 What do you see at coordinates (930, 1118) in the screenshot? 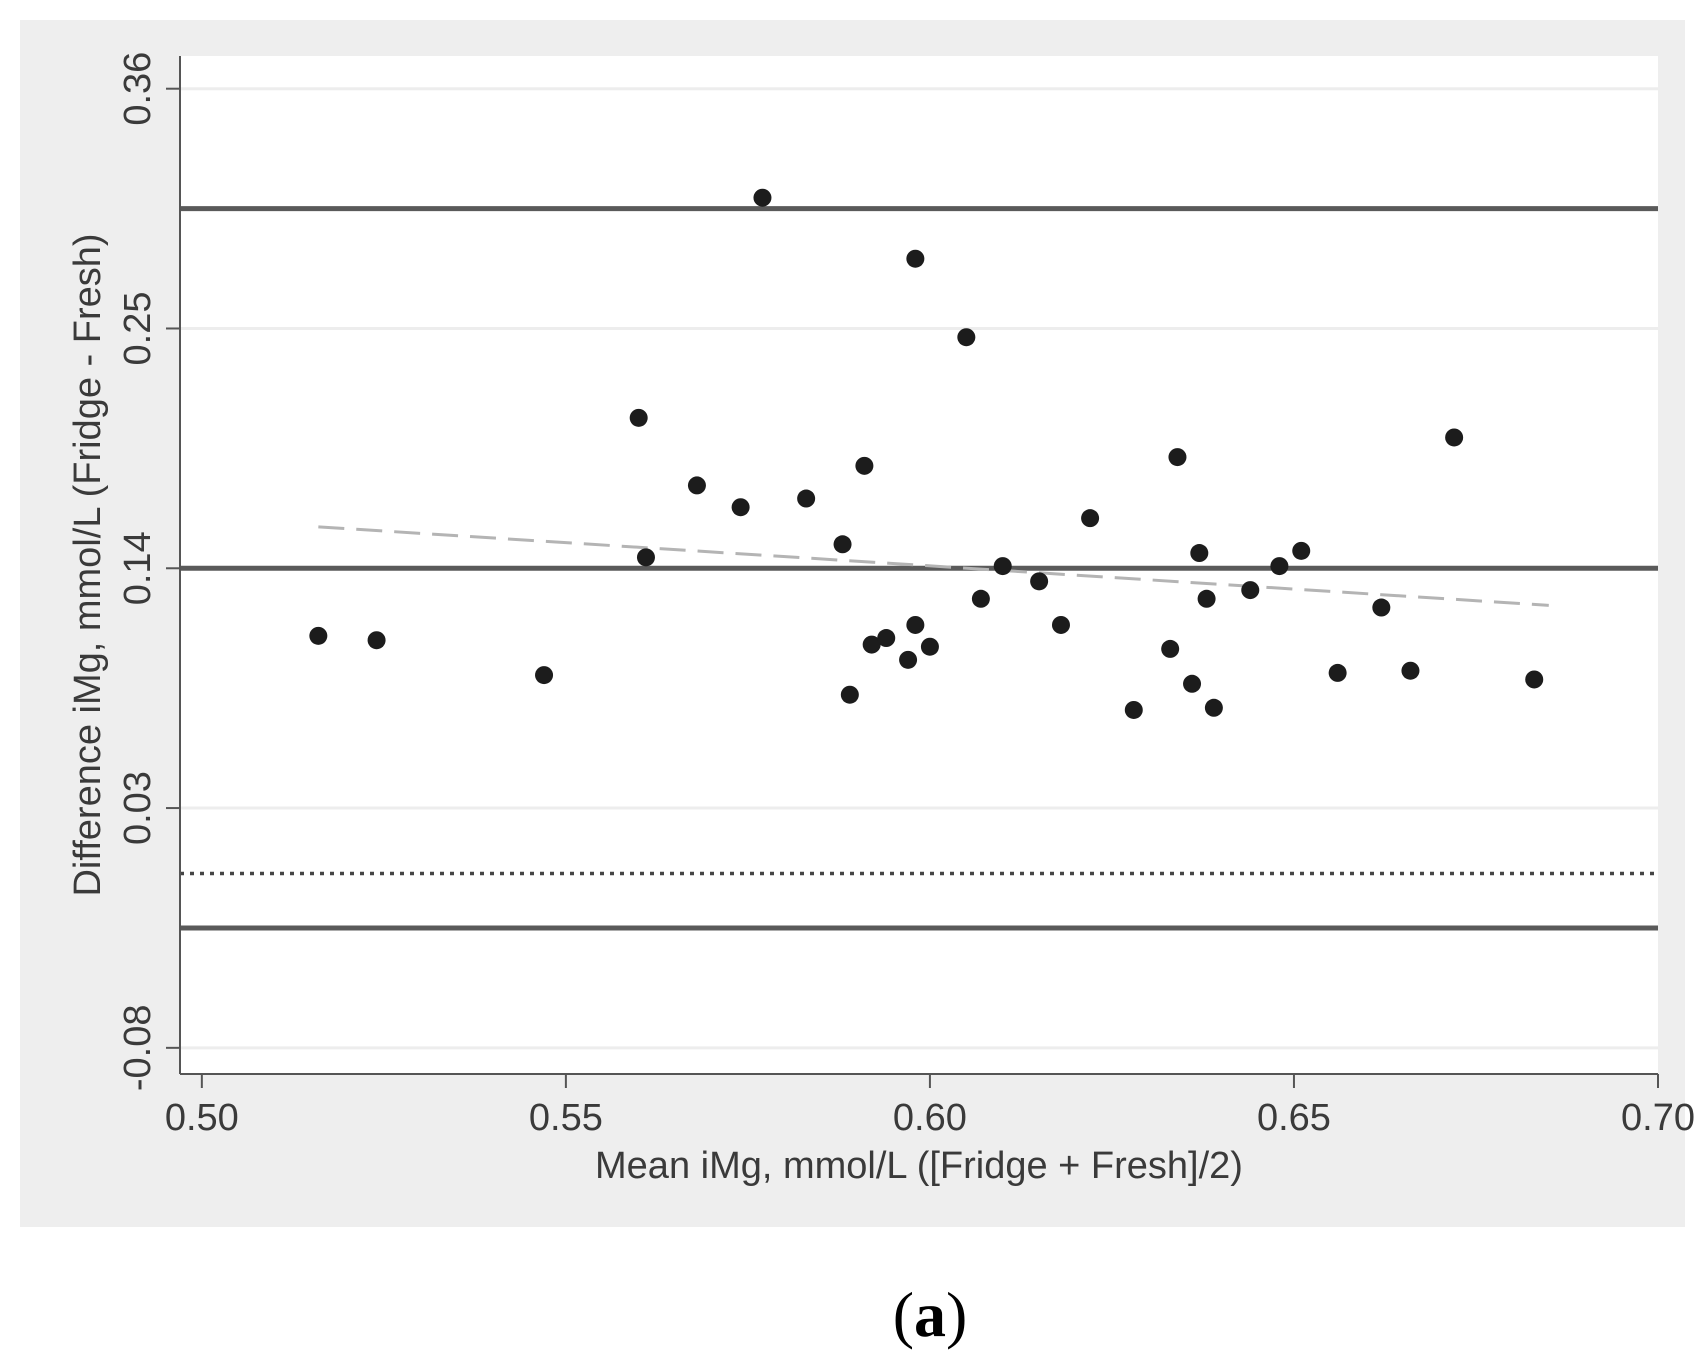
I see `x-tick-label-2: 0.60` at bounding box center [930, 1118].